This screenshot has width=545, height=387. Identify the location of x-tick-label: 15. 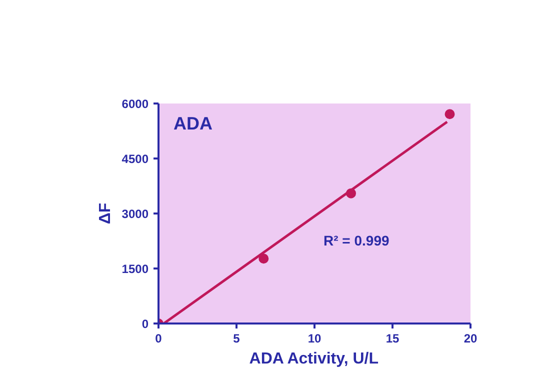
(393, 339).